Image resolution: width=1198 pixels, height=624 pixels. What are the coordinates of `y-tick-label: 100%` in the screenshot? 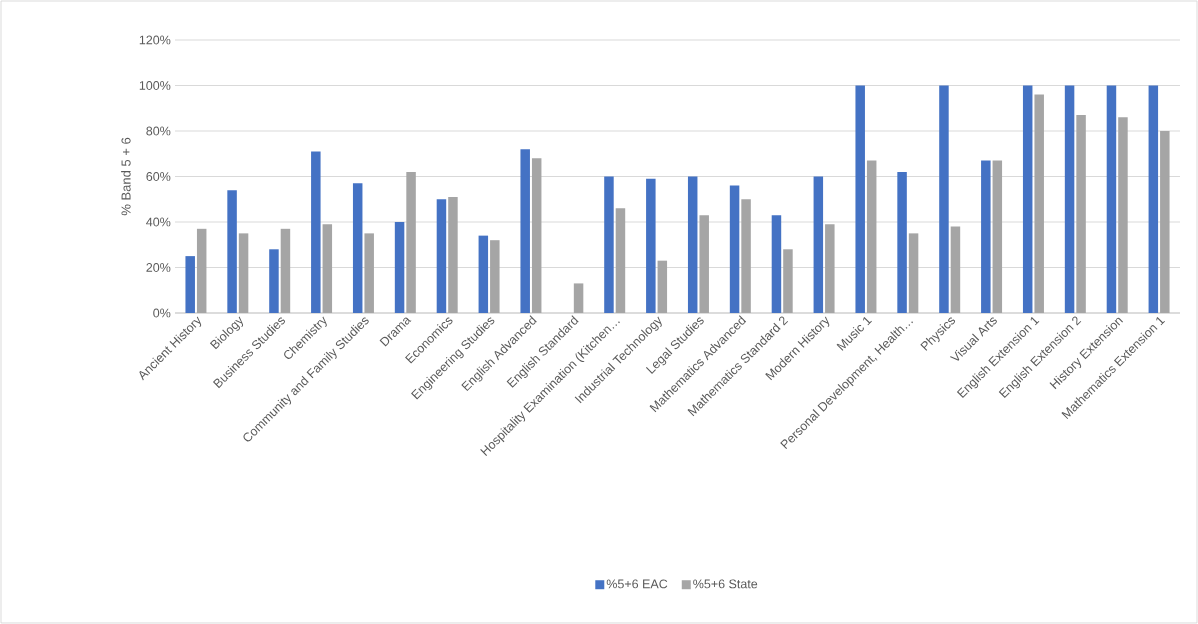 It's located at (155, 85).